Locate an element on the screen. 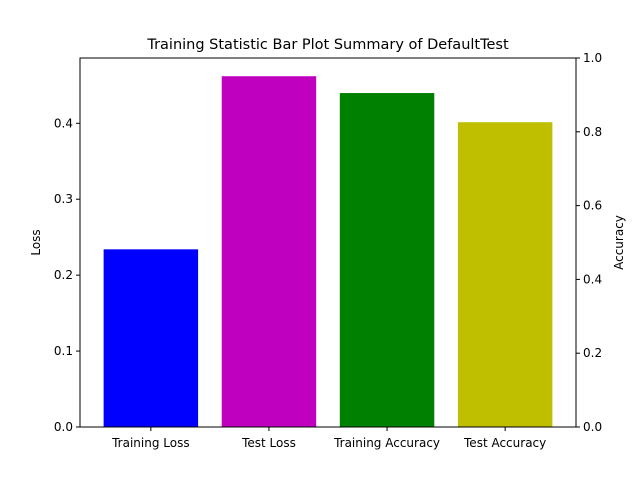 The width and height of the screenshot is (640, 480). y-tick-label-right: 0.4 is located at coordinates (592, 279).